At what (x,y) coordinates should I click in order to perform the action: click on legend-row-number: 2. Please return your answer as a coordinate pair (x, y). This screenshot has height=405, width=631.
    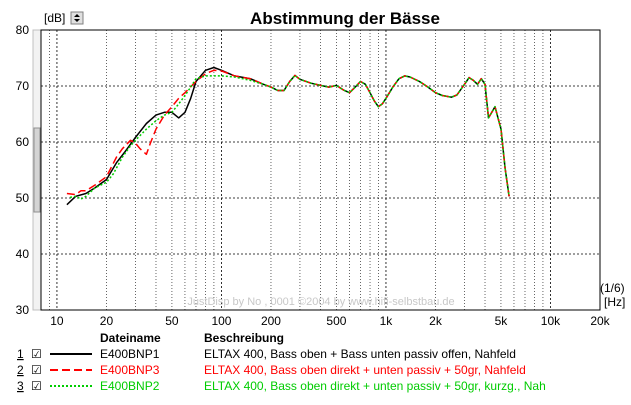
    Looking at the image, I should click on (20, 370).